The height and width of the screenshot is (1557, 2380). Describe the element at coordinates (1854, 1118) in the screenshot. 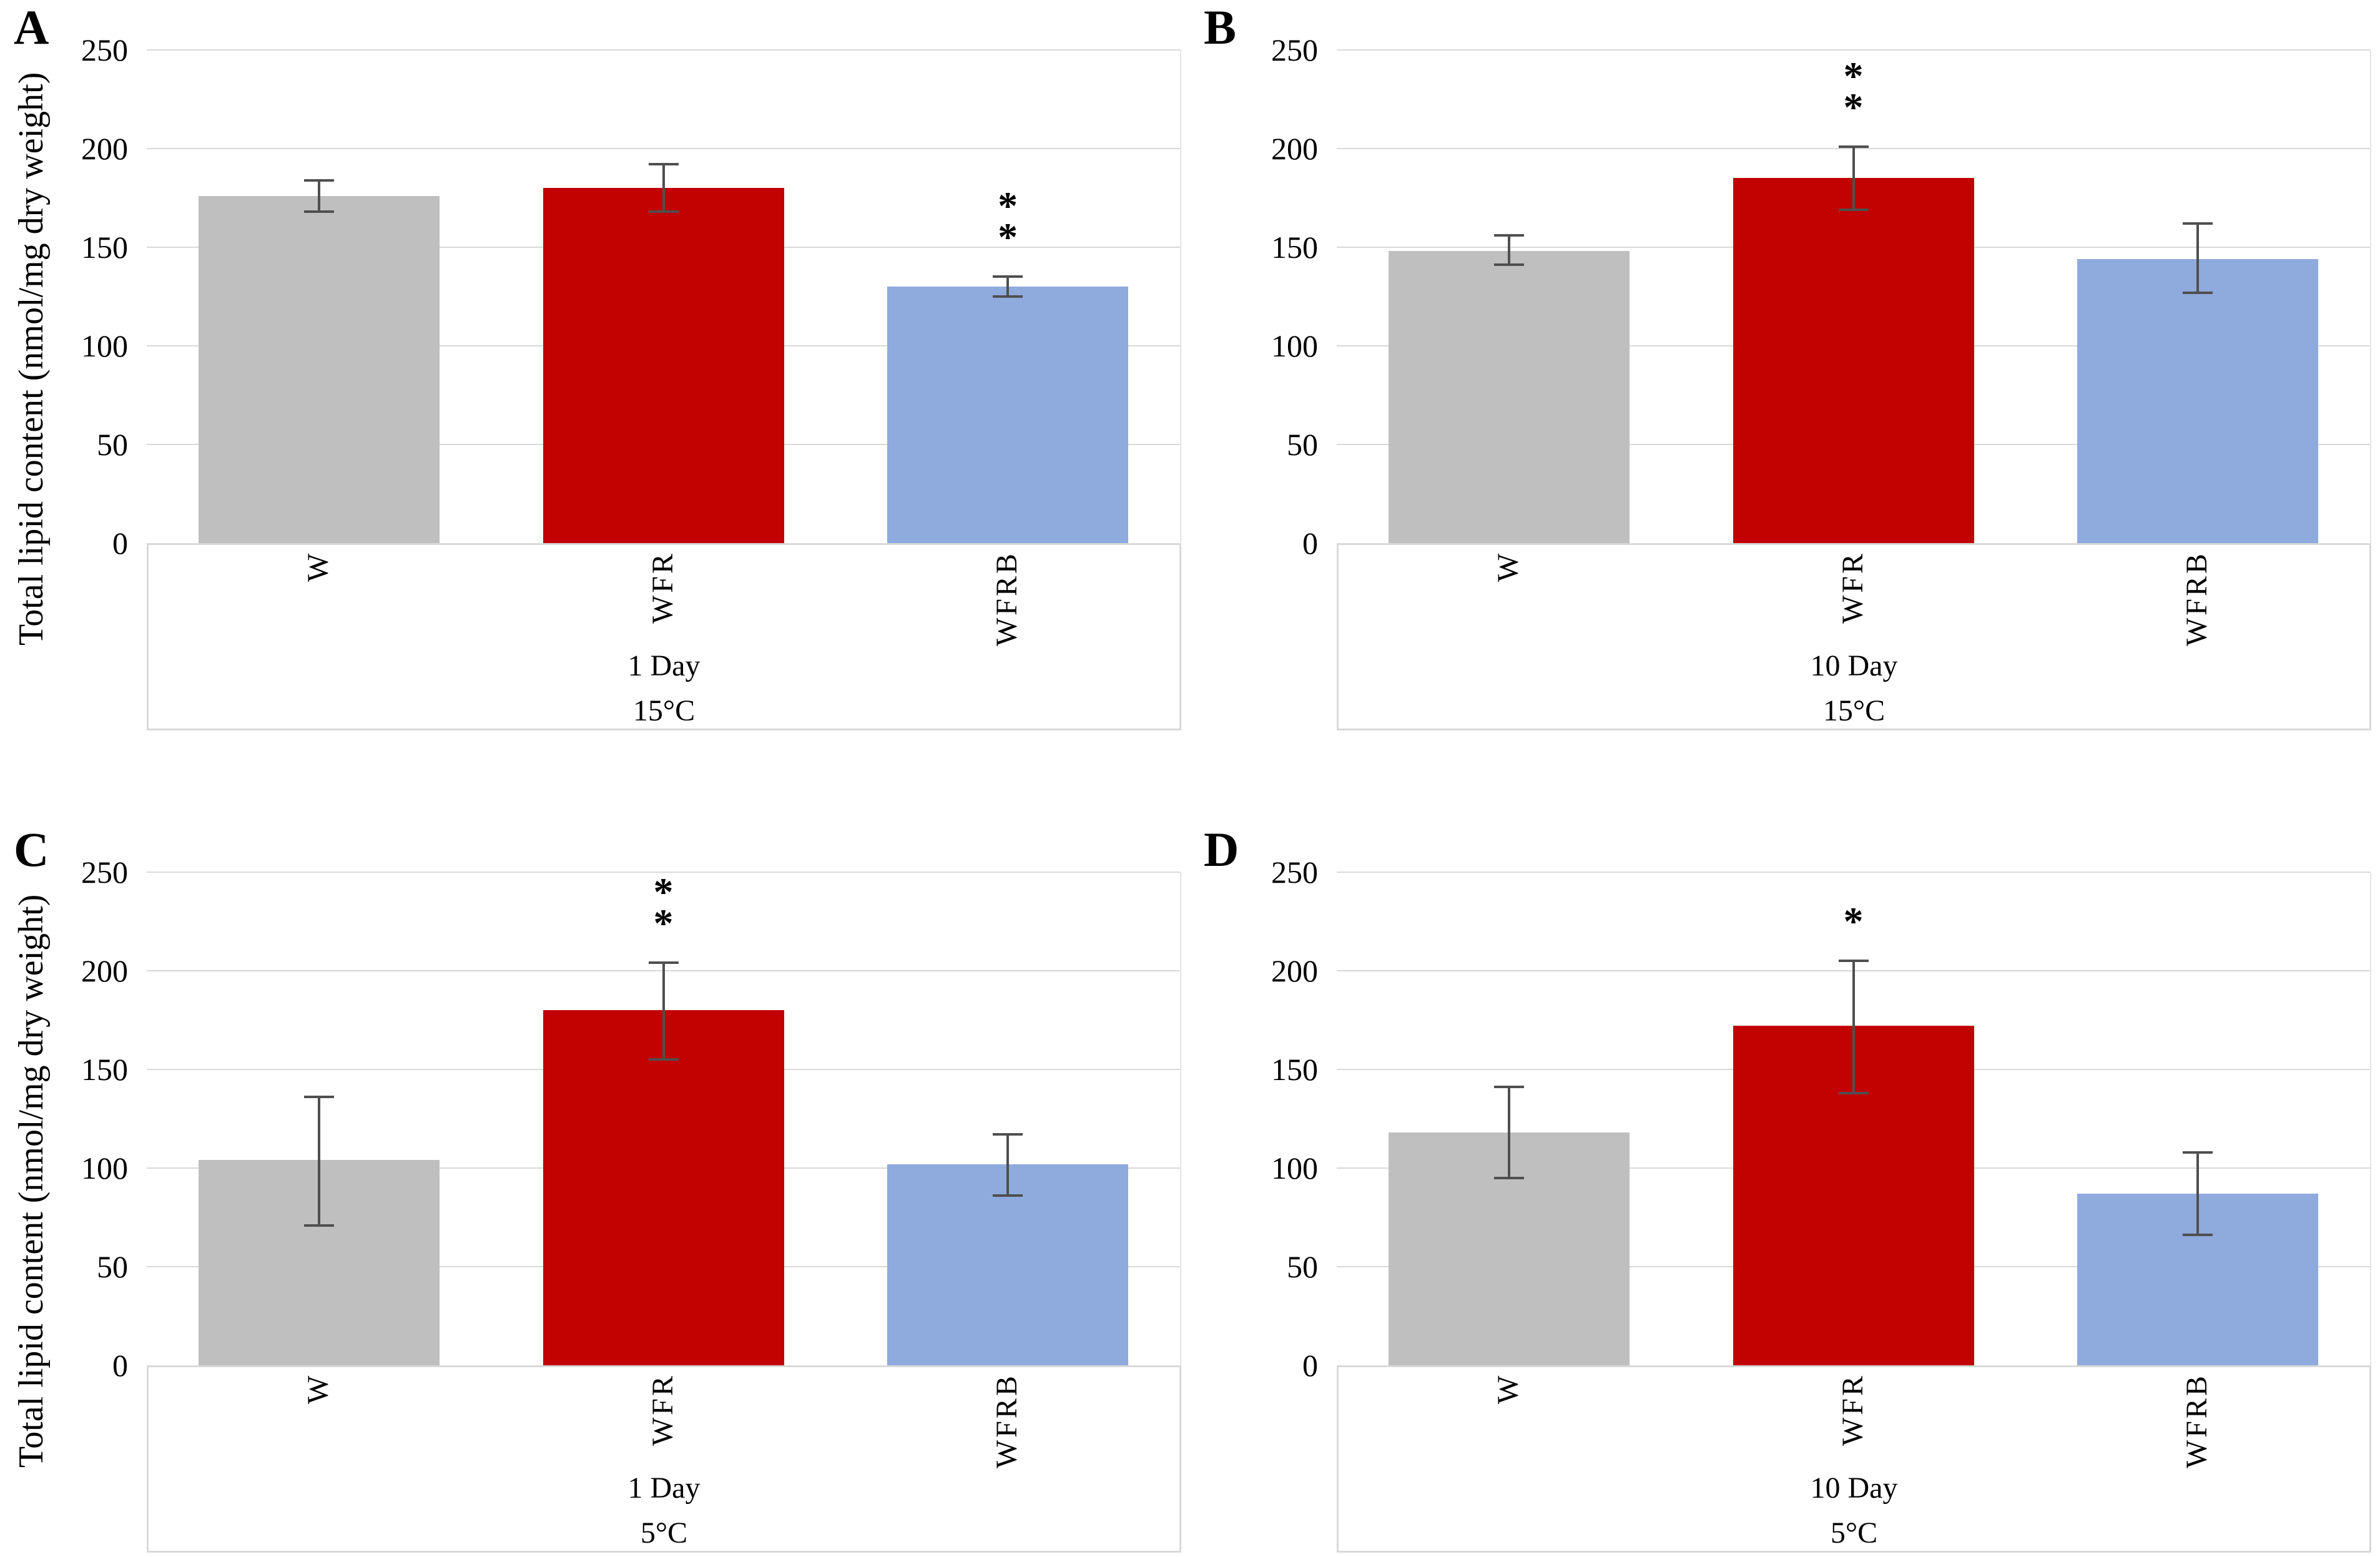

I see `plot-area: *` at that location.